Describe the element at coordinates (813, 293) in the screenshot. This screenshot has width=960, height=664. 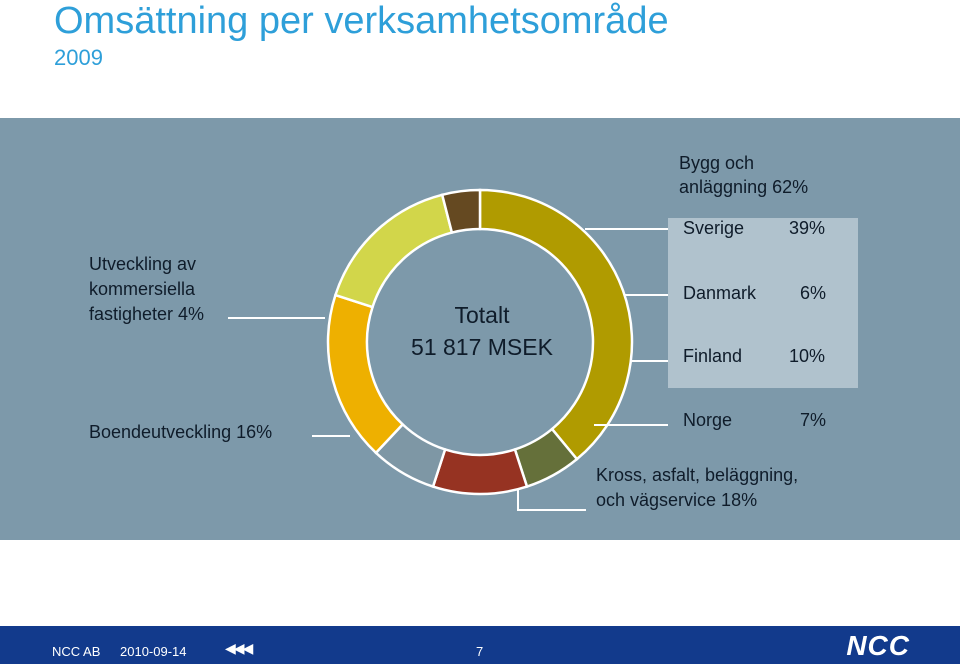
I see `danmark-pct: 6%` at that location.